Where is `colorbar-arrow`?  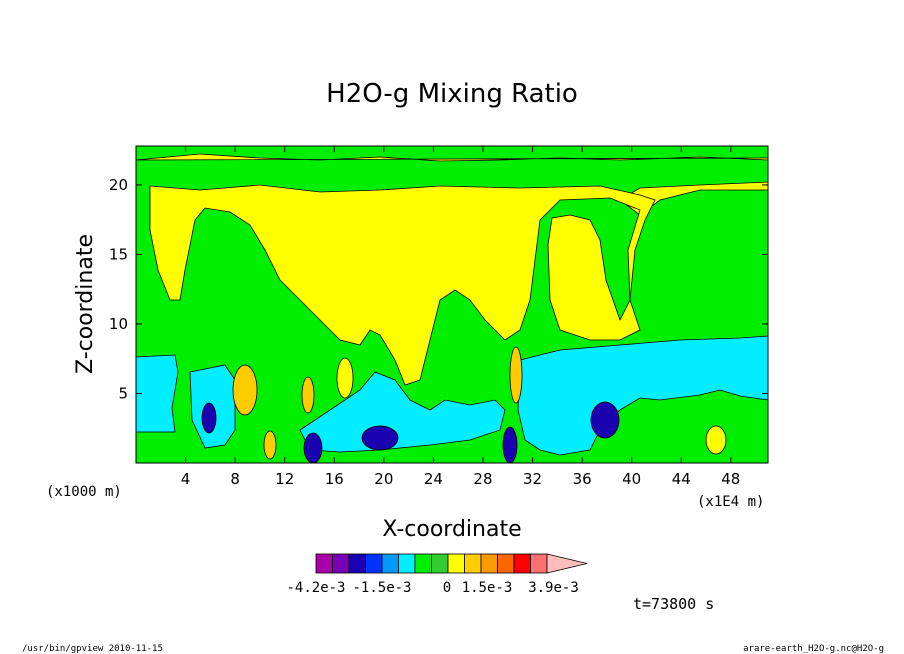 colorbar-arrow is located at coordinates (567, 563).